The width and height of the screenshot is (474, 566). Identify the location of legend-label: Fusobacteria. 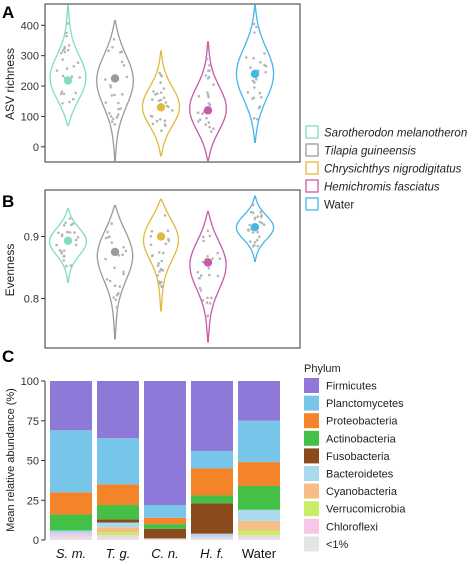
(358, 457).